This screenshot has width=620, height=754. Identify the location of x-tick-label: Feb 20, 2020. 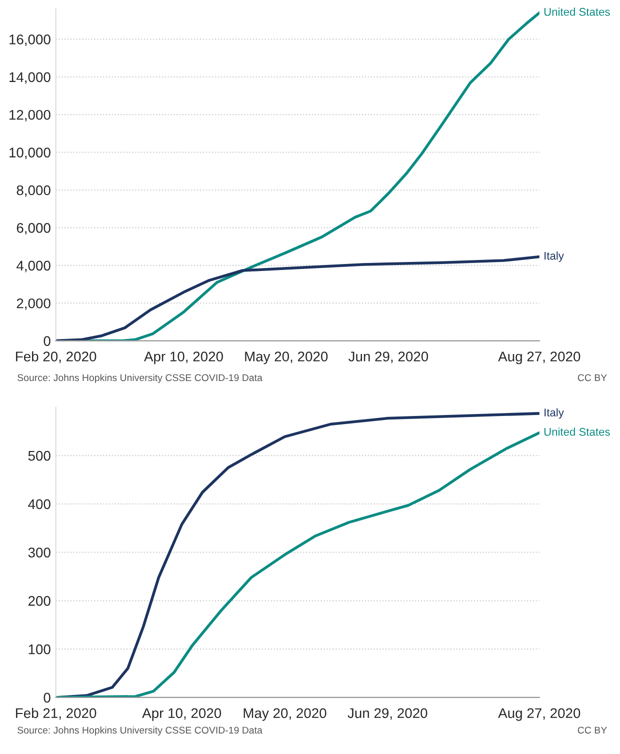
(56, 357).